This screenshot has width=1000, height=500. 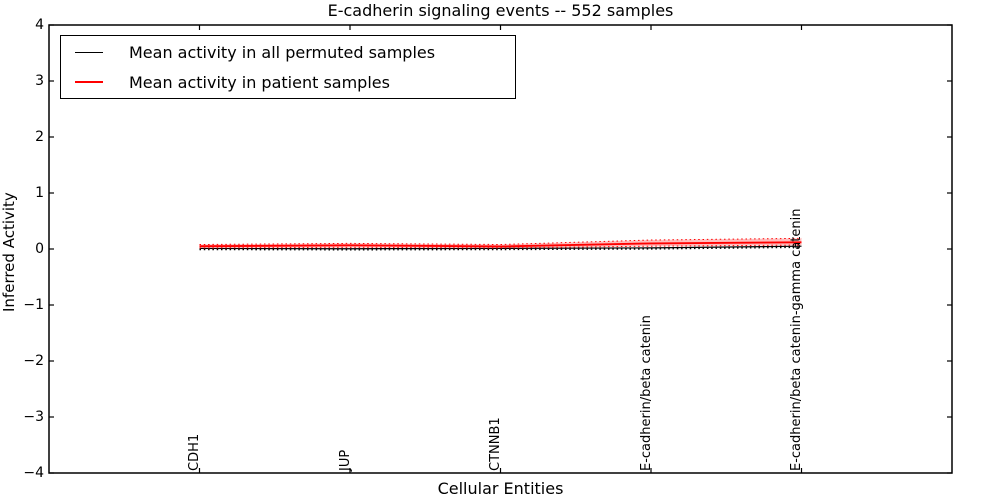 I want to click on x-axis-label: Cellular Entities, so click(x=500, y=488).